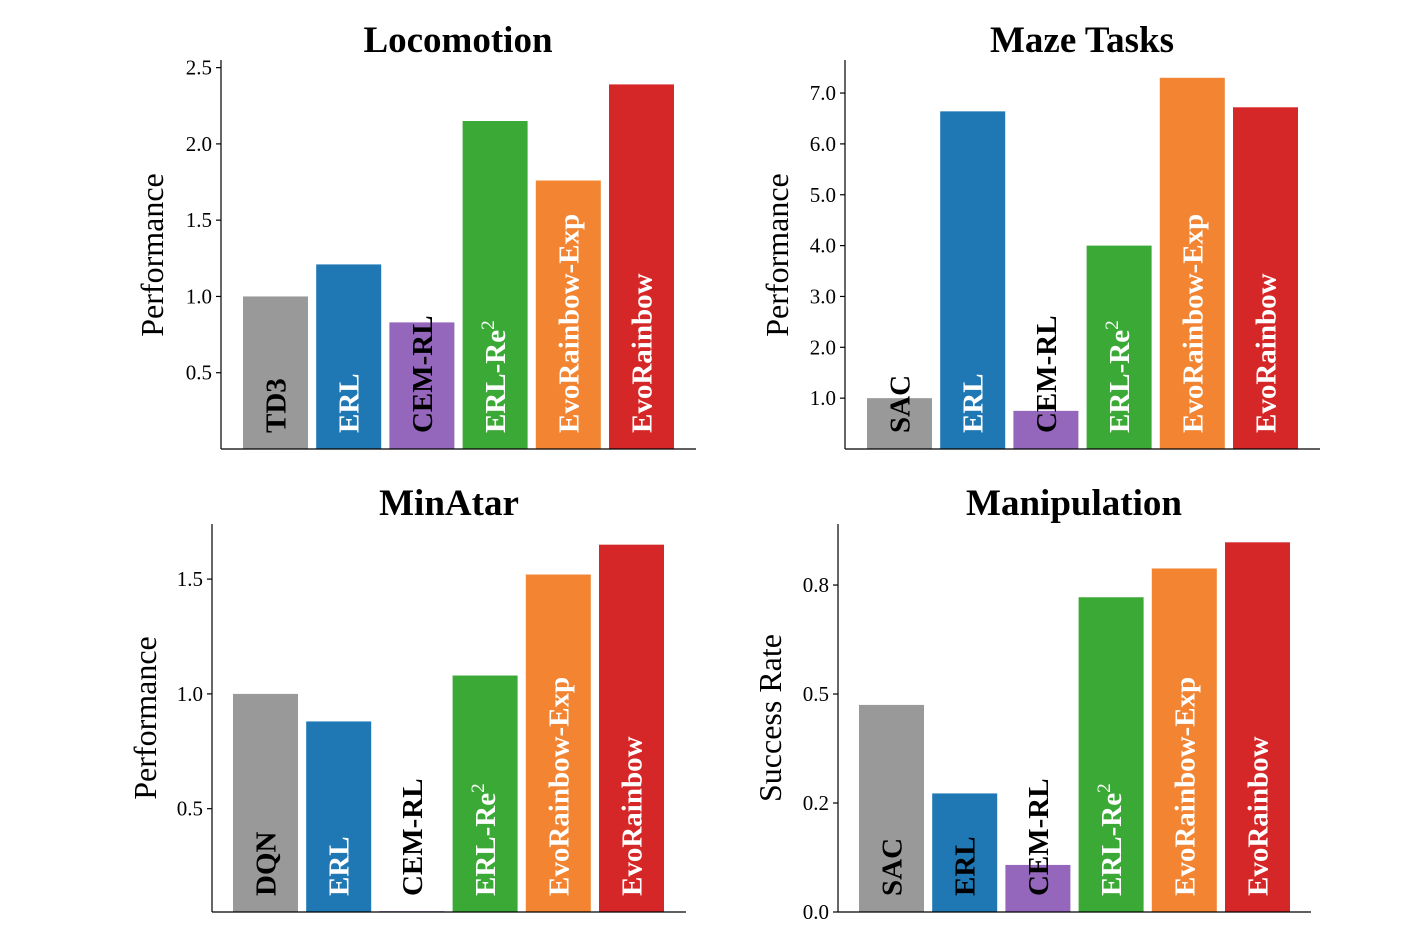 This screenshot has height=939, width=1415. I want to click on y-tick-label: 4.0, so click(823, 246).